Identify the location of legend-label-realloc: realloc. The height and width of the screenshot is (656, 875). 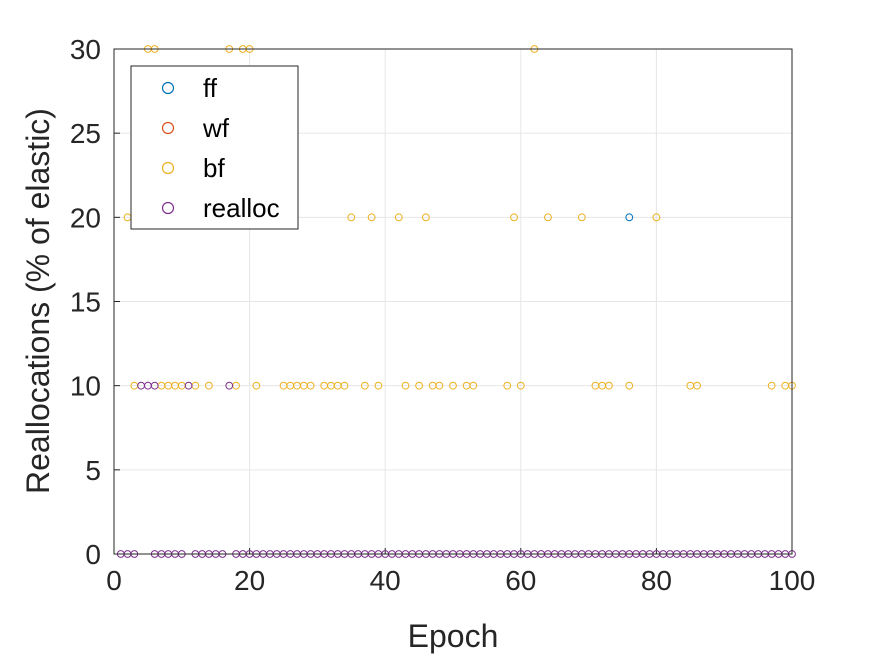
(241, 208).